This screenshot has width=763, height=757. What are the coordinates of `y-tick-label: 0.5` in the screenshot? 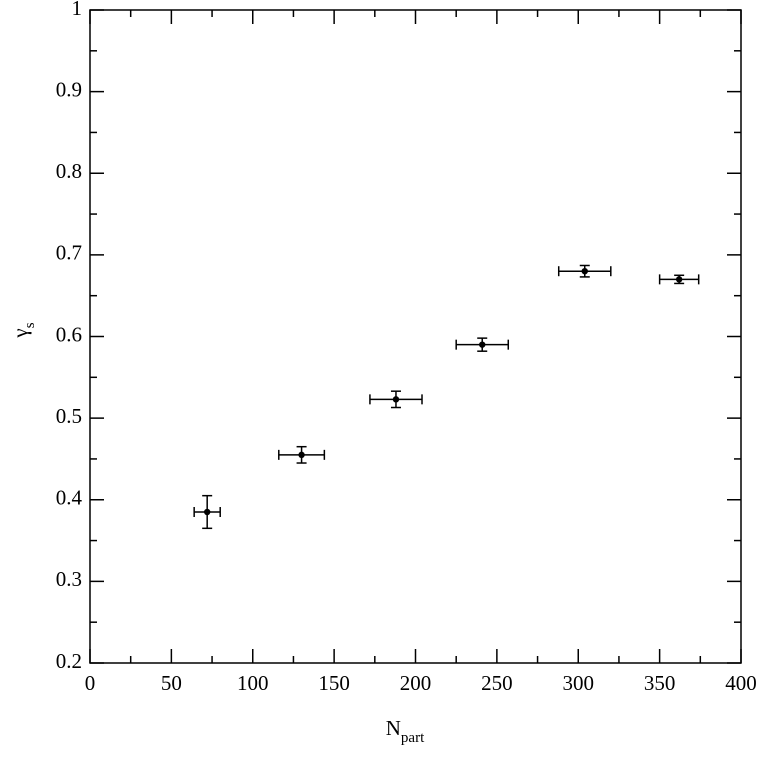 It's located at (69, 416).